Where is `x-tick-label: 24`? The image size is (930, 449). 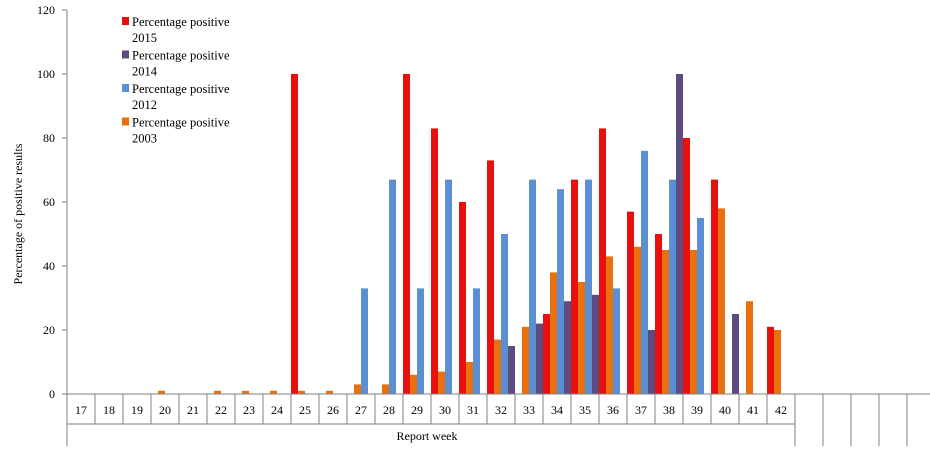 x-tick-label: 24 is located at coordinates (277, 410).